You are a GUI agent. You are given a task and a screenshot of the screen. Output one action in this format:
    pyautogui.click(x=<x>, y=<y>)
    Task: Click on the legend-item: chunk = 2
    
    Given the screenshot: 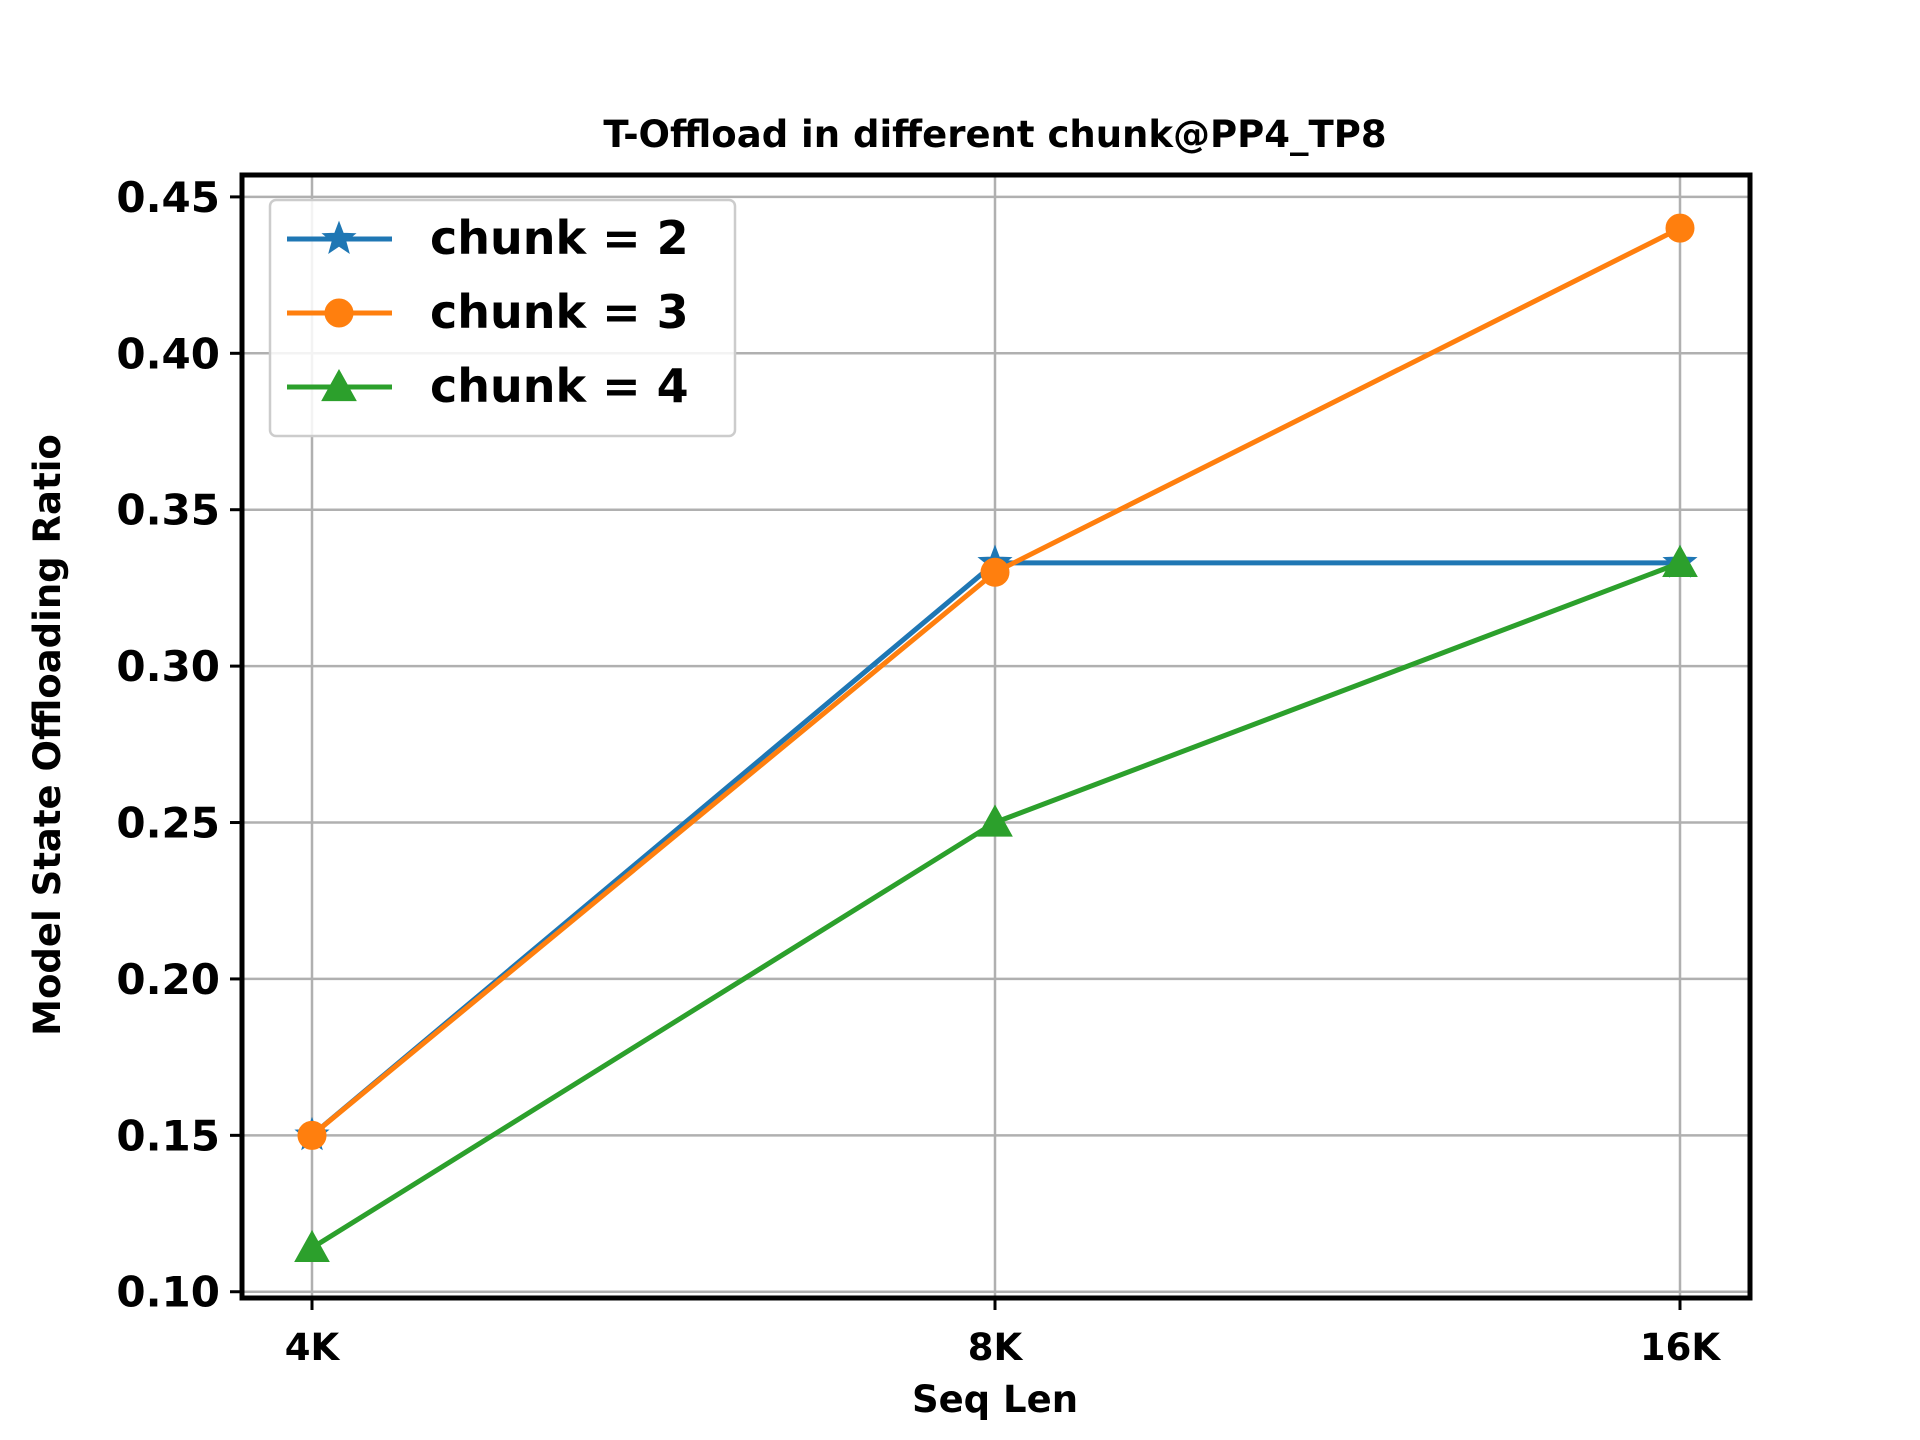 What is the action you would take?
    pyautogui.click(x=488, y=238)
    